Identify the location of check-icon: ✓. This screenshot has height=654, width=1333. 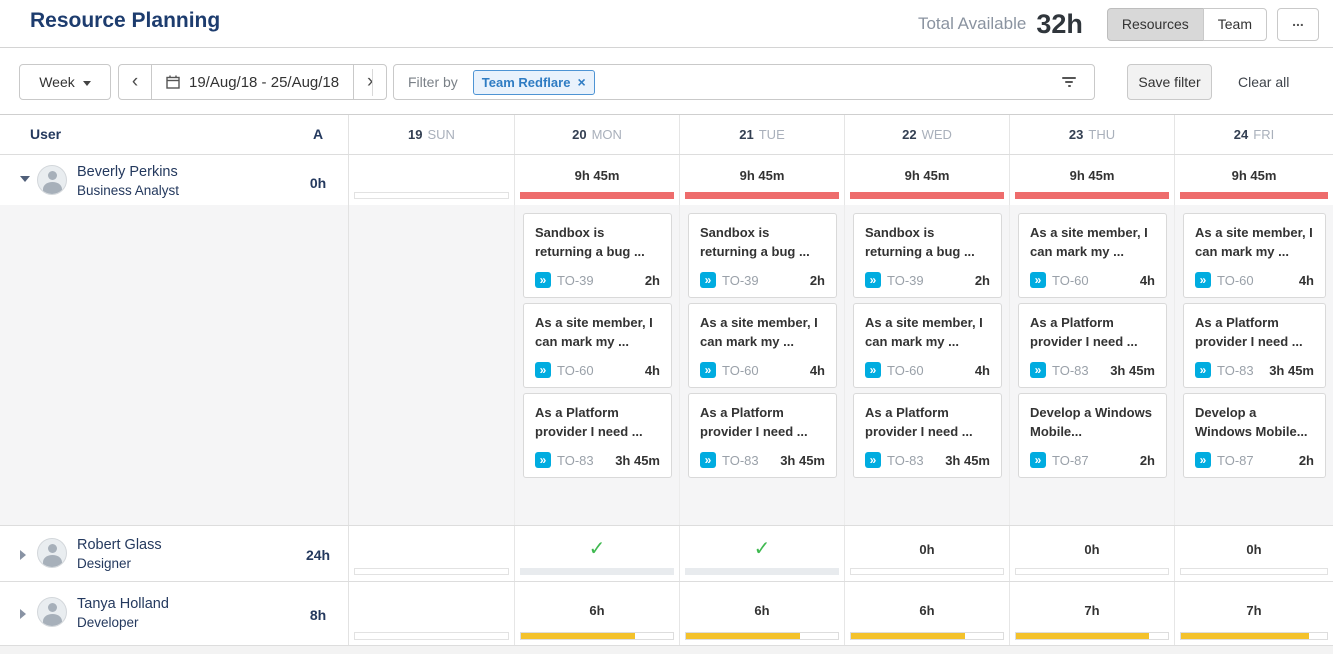
(597, 549).